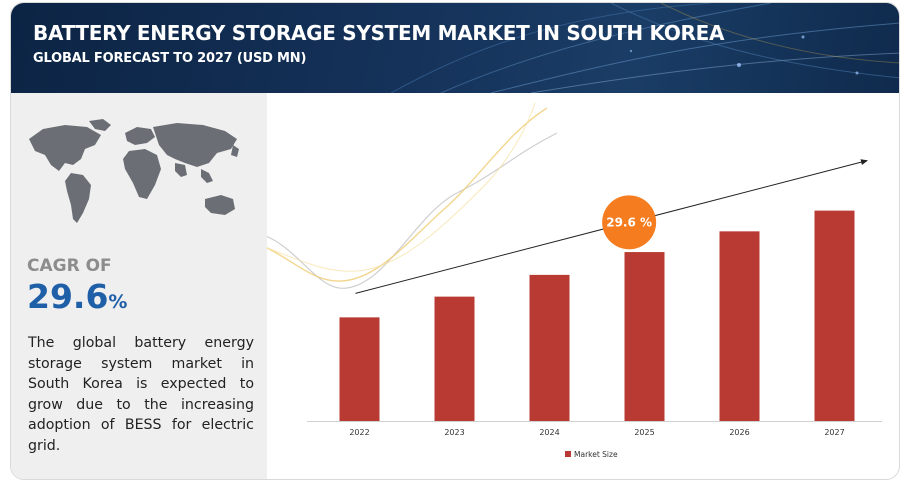 The height and width of the screenshot is (495, 900). I want to click on bar-2027, so click(834, 315).